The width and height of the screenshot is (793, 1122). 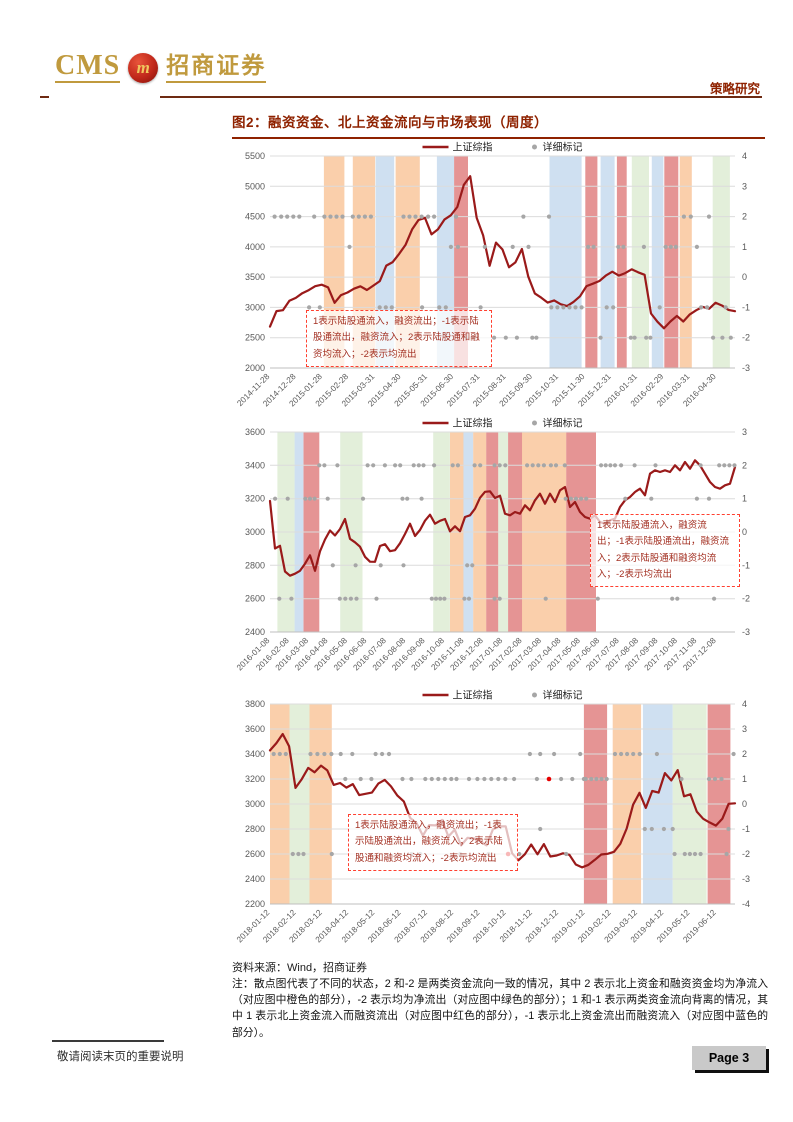 What do you see at coordinates (255, 338) in the screenshot?
I see `svg-text: 2500` at bounding box center [255, 338].